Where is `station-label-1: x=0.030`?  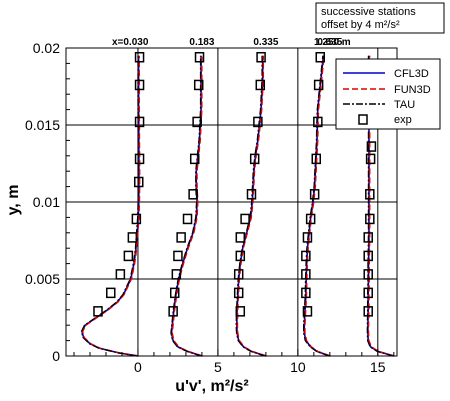 station-label-1: x=0.030 is located at coordinates (130, 42).